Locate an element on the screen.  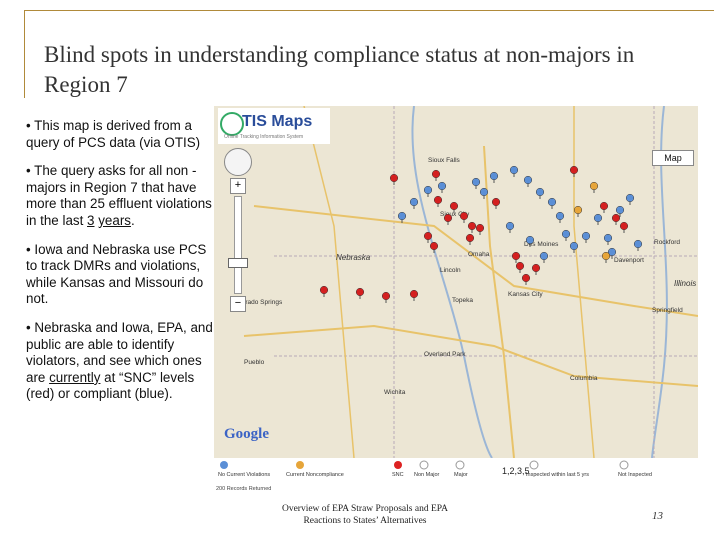
legend-label-snc: SNC is located at coordinates (398, 475).